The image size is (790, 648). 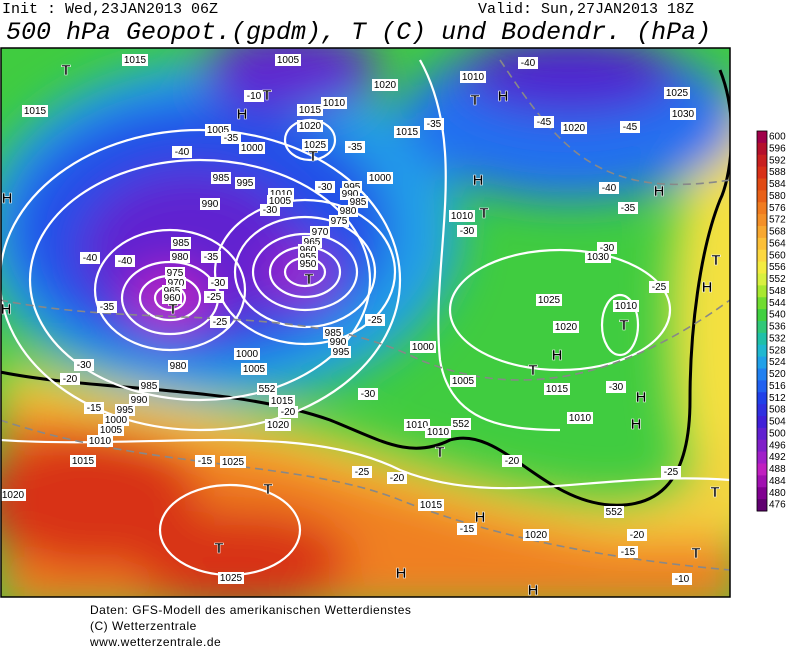 I want to click on contour-label: 985, so click(x=181, y=243).